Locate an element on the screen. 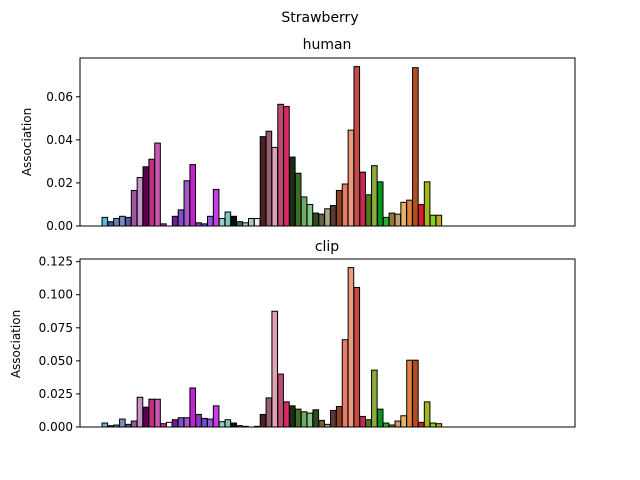 This screenshot has height=480, width=640. y-tick-label-human-0: 0.00 is located at coordinates (59, 226).